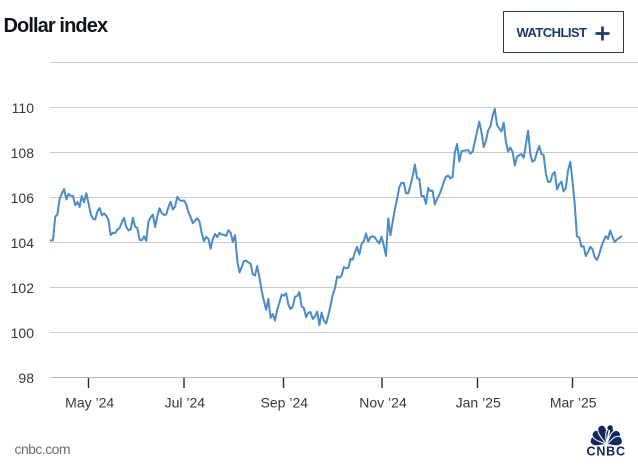 This screenshot has width=638, height=467. Describe the element at coordinates (285, 403) in the screenshot. I see `svg-text: Sep ’24` at that location.